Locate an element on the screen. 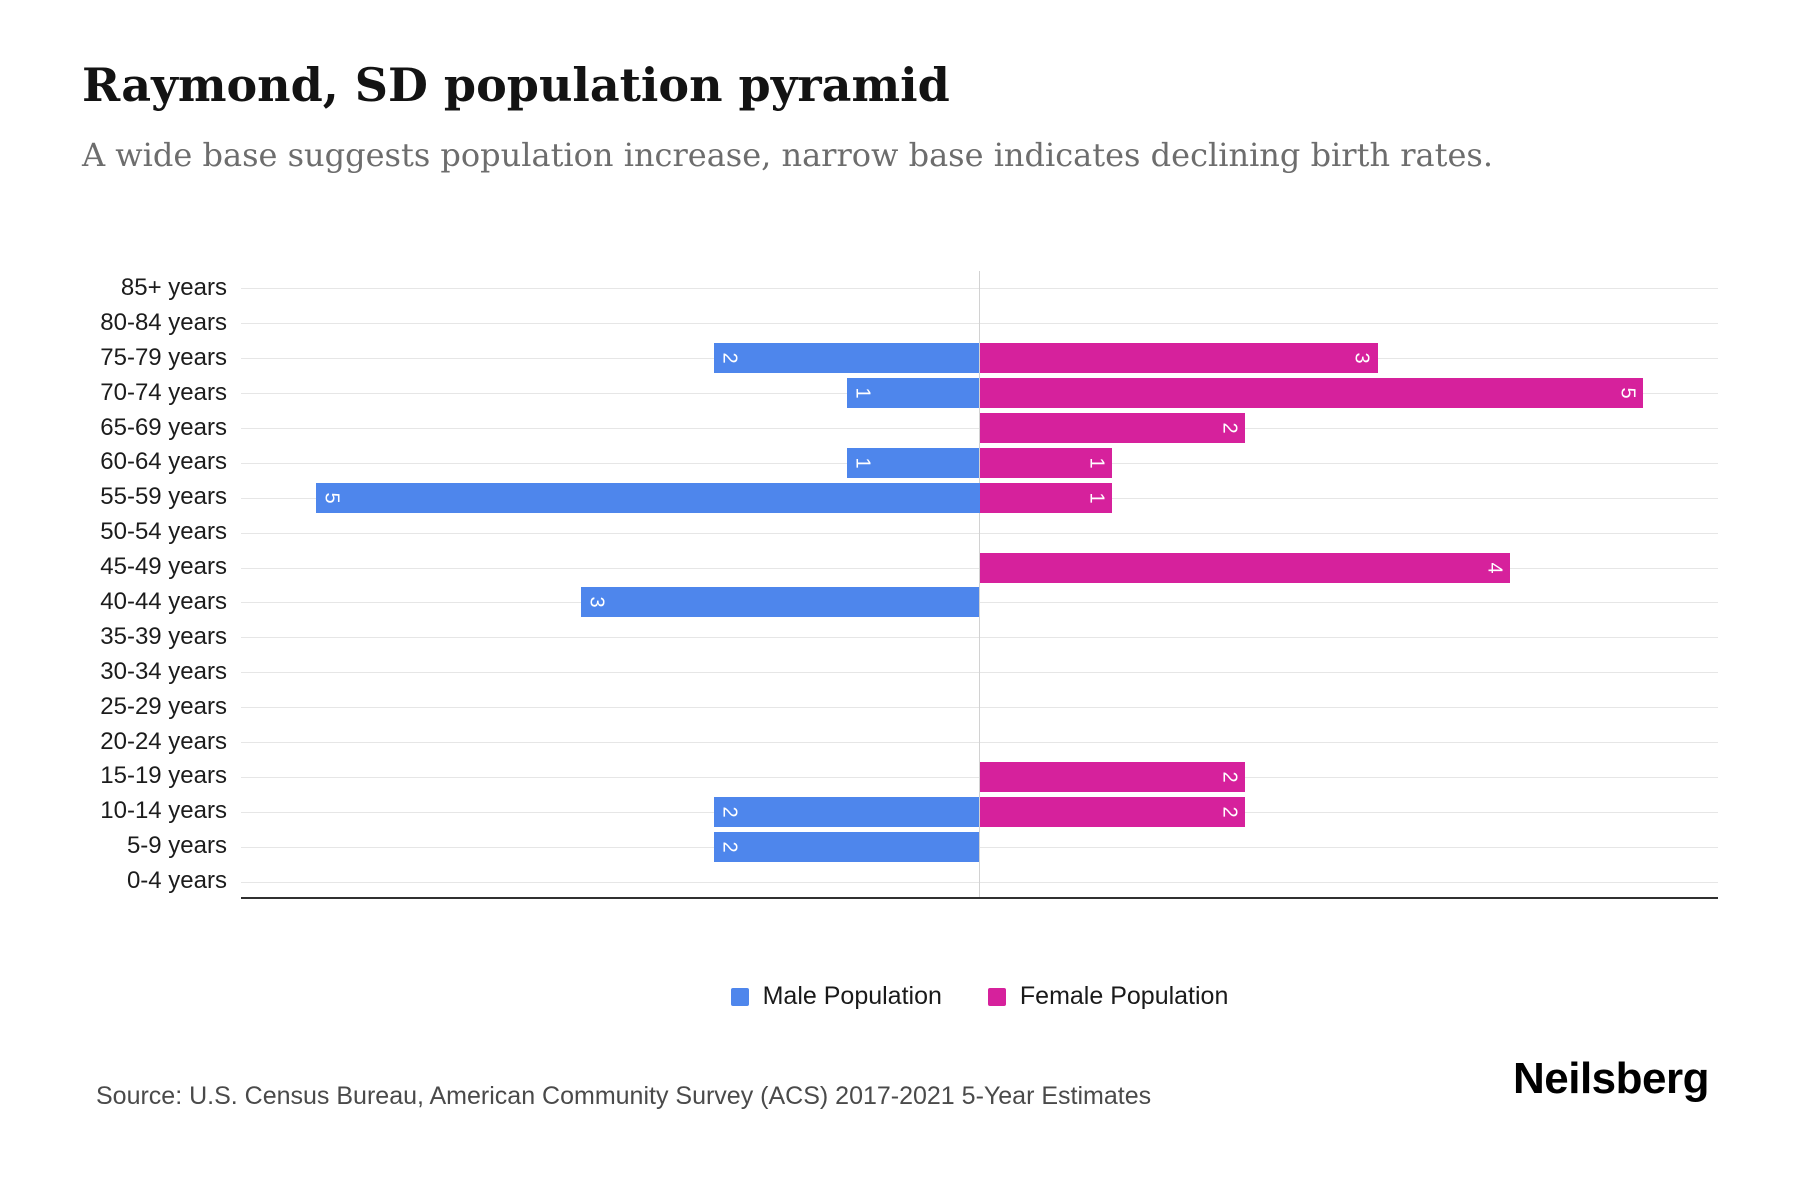 The image size is (1800, 1200). y-axis-label: 25-29 years is located at coordinates (163, 706).